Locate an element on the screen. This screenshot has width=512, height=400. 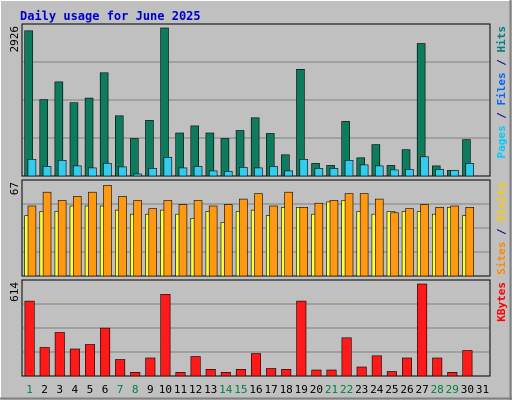
x-tick-label: 16 is located at coordinates (255, 389).